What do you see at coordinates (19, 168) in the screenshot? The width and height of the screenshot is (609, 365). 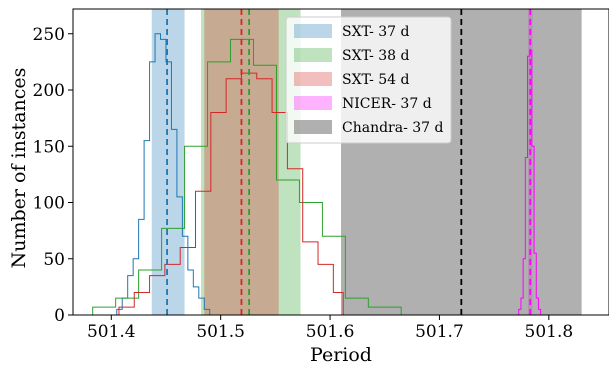 I see `y-axis-label: Number of instances` at bounding box center [19, 168].